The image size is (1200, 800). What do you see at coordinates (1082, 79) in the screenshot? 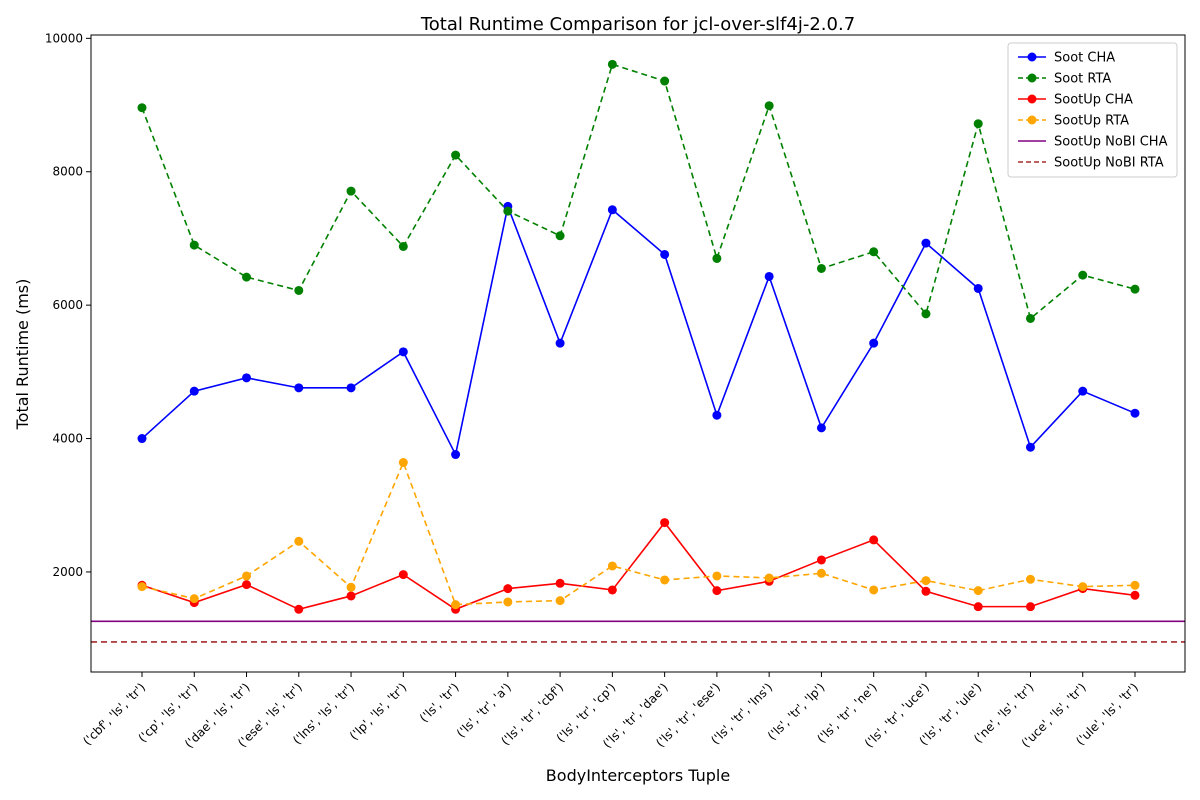
I see `legend-label-soot-rta: Soot RTA` at bounding box center [1082, 79].